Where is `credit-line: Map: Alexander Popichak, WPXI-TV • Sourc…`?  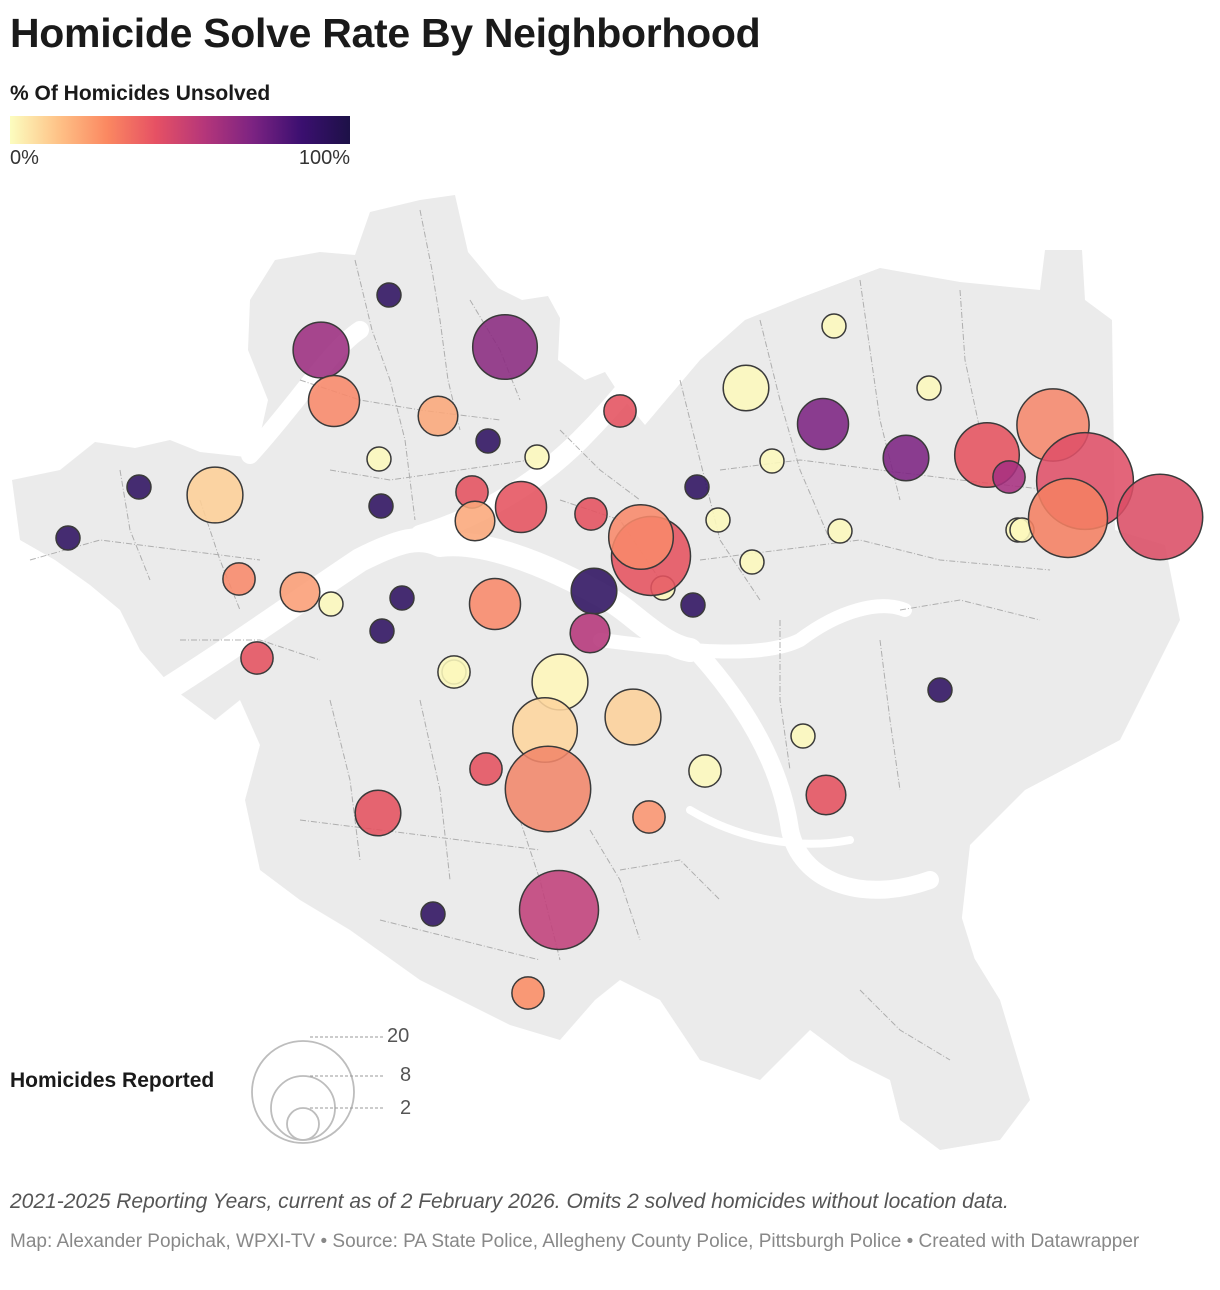 credit-line: Map: Alexander Popichak, WPXI-TV • Sourc… is located at coordinates (575, 1241).